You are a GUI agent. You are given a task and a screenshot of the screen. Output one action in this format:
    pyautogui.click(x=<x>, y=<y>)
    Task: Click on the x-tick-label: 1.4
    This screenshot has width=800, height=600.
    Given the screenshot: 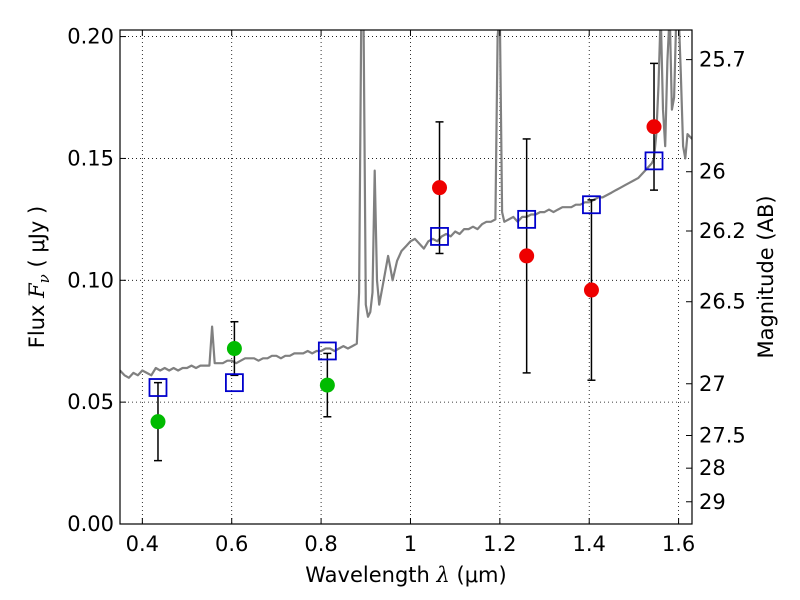 What is the action you would take?
    pyautogui.click(x=589, y=544)
    